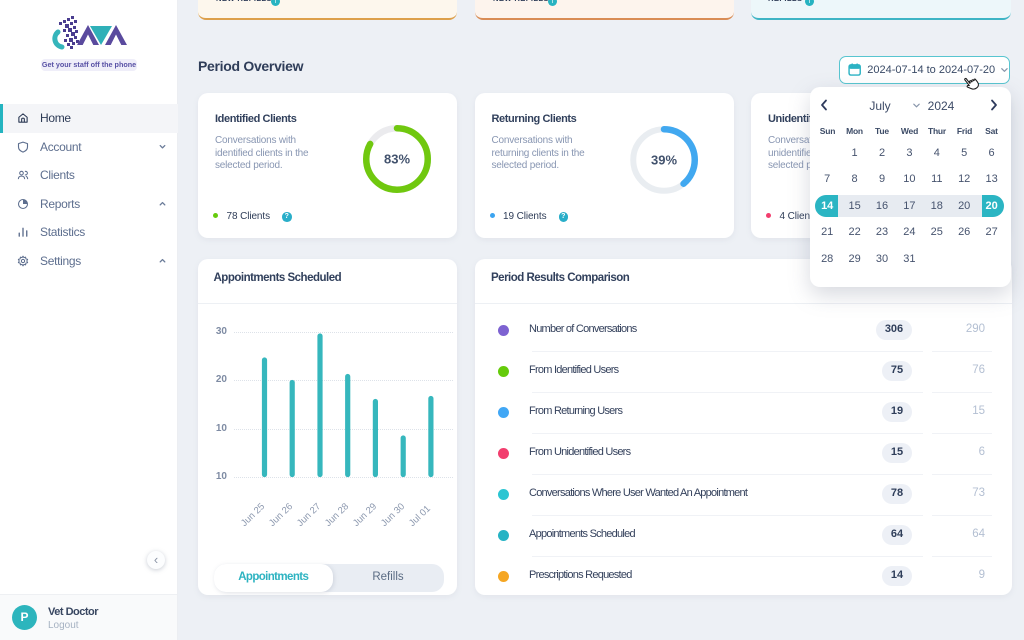 Image resolution: width=1024 pixels, height=640 pixels. I want to click on svg-text: 39%, so click(663, 159).